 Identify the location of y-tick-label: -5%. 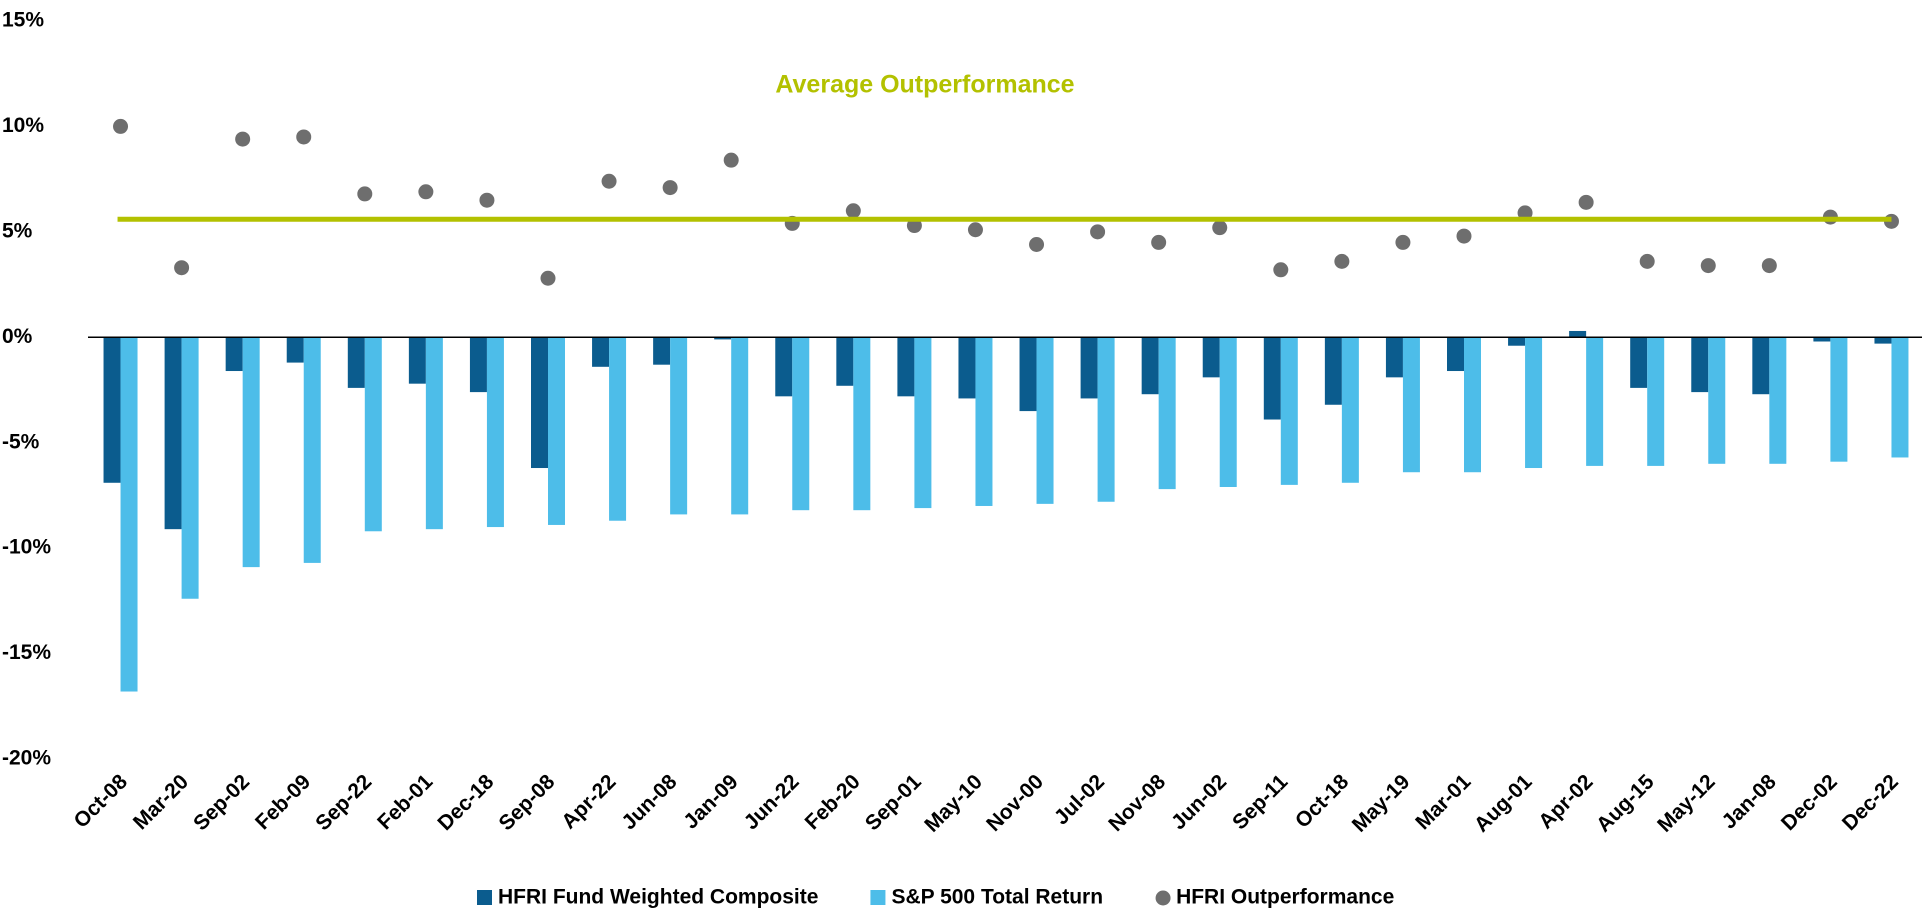
(21, 441).